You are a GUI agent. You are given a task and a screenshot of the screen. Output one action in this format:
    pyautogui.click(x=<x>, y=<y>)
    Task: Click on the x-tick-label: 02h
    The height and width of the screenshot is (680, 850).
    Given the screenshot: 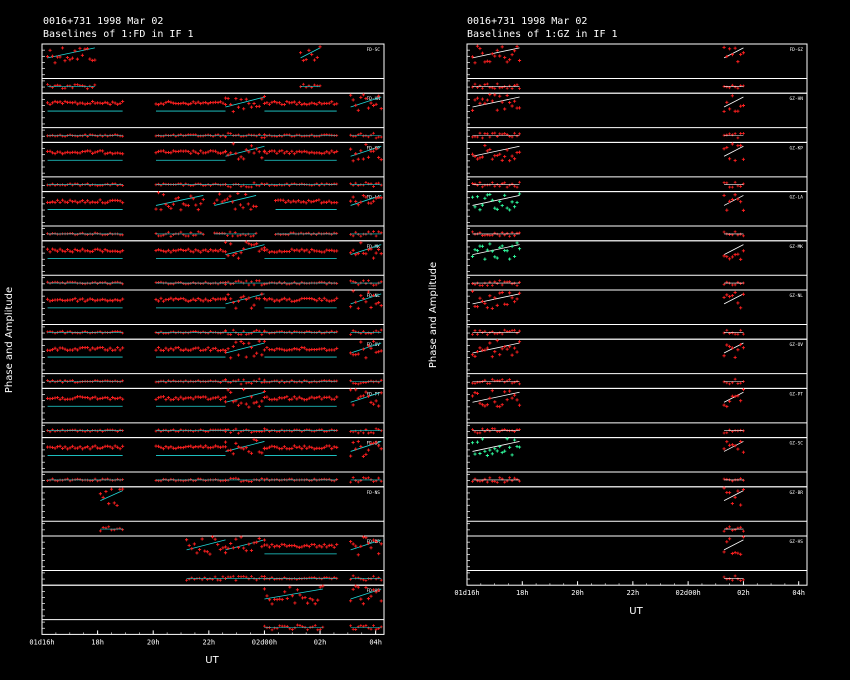 What is the action you would take?
    pyautogui.click(x=320, y=642)
    